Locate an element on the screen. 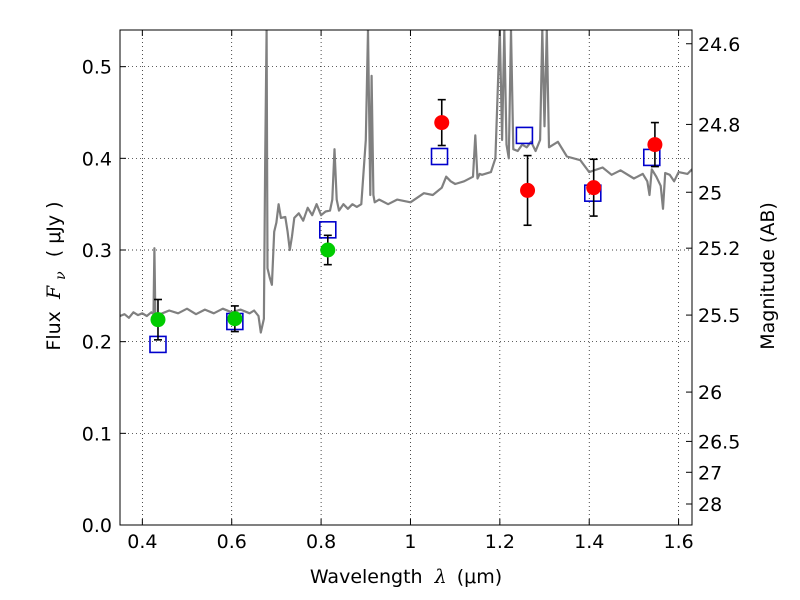 The width and height of the screenshot is (800, 600). y2-tick-label: 25.2 is located at coordinates (719, 249).